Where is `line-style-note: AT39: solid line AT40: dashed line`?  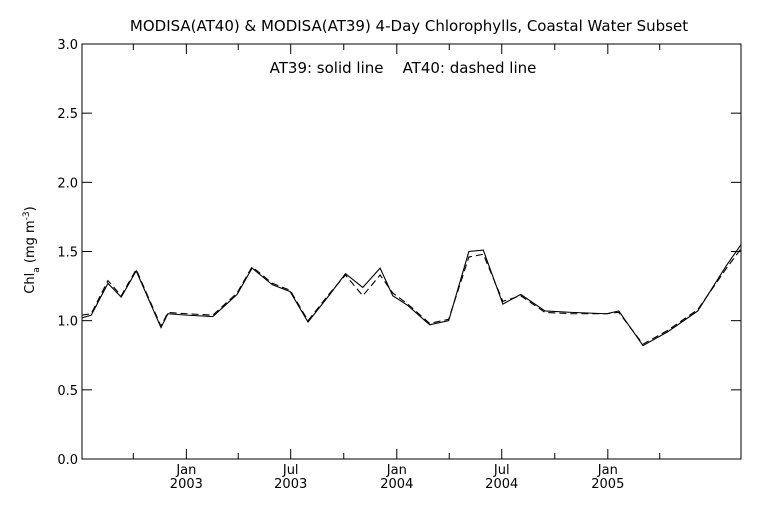 line-style-note: AT39: solid line AT40: dashed line is located at coordinates (403, 68).